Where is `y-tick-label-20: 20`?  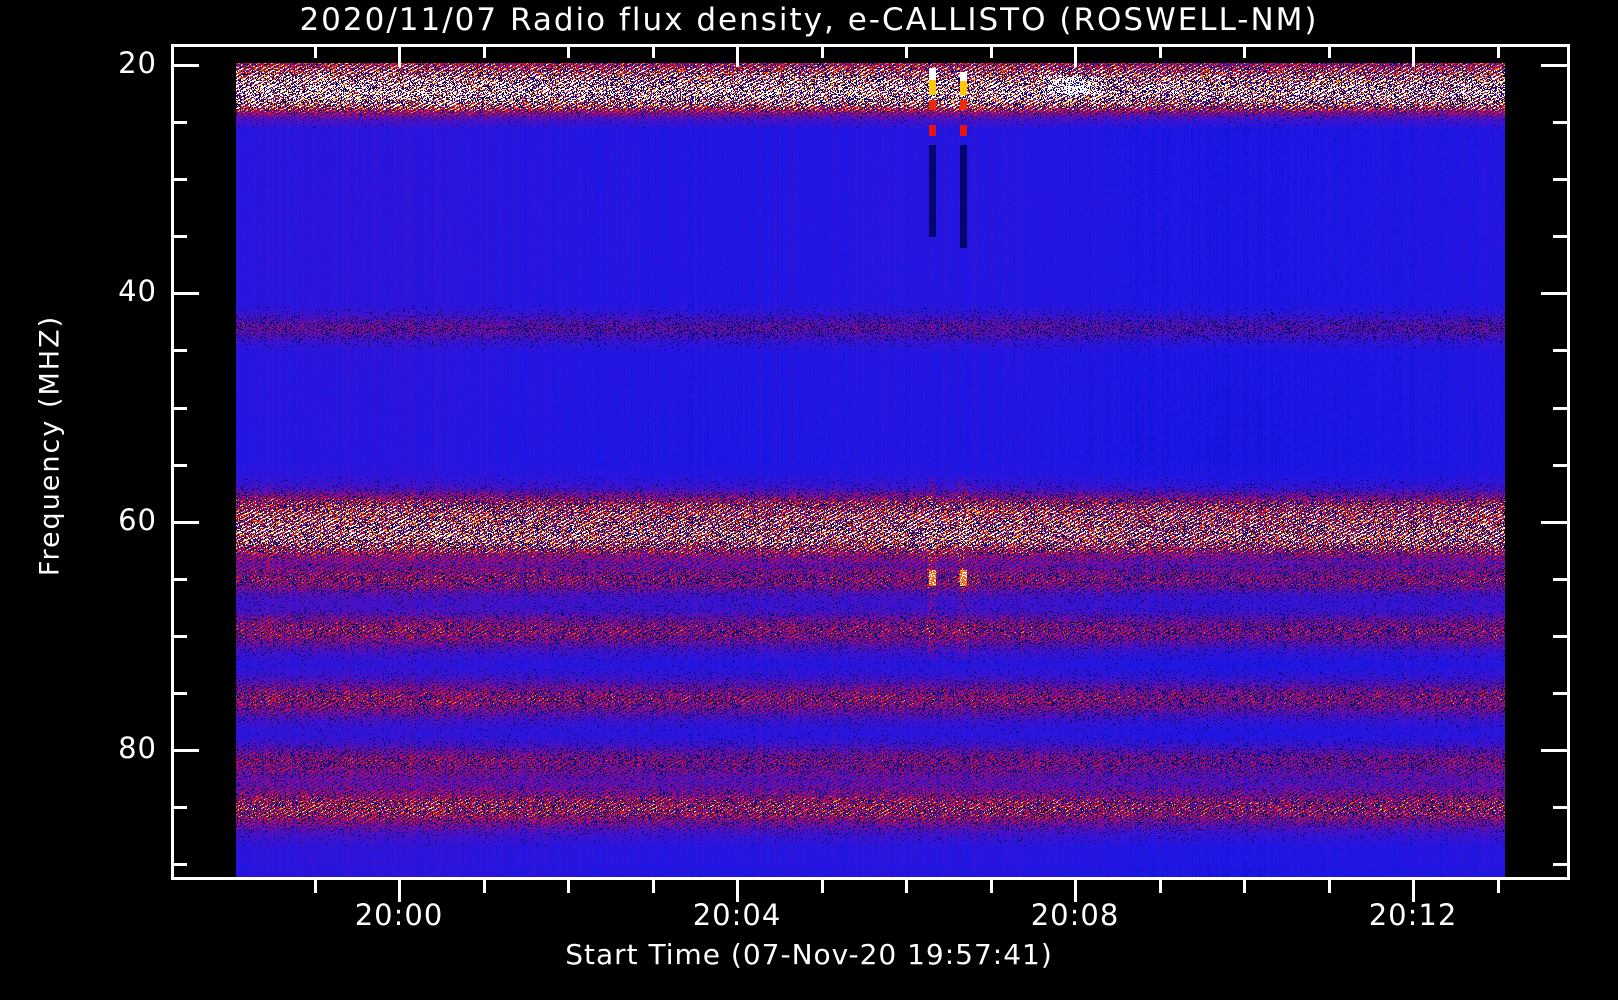
y-tick-label-20: 20 is located at coordinates (137, 63).